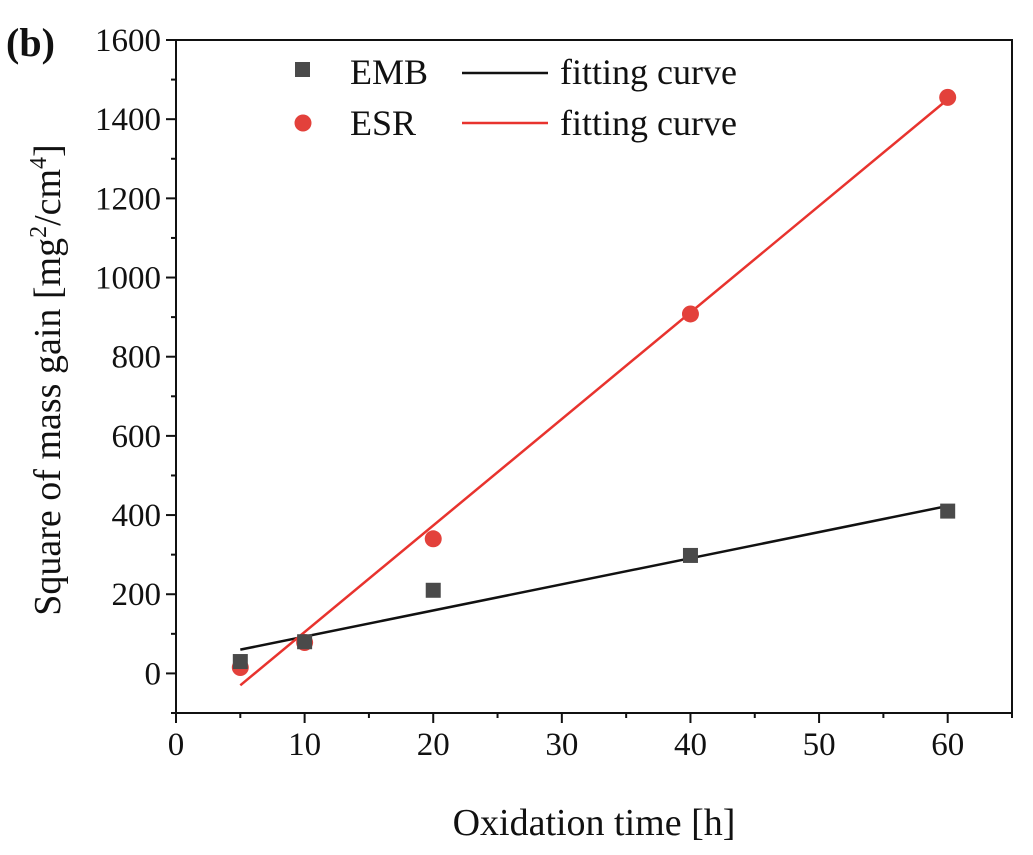 This screenshot has height=855, width=1033. What do you see at coordinates (947, 745) in the screenshot?
I see `x-tick-label: 60` at bounding box center [947, 745].